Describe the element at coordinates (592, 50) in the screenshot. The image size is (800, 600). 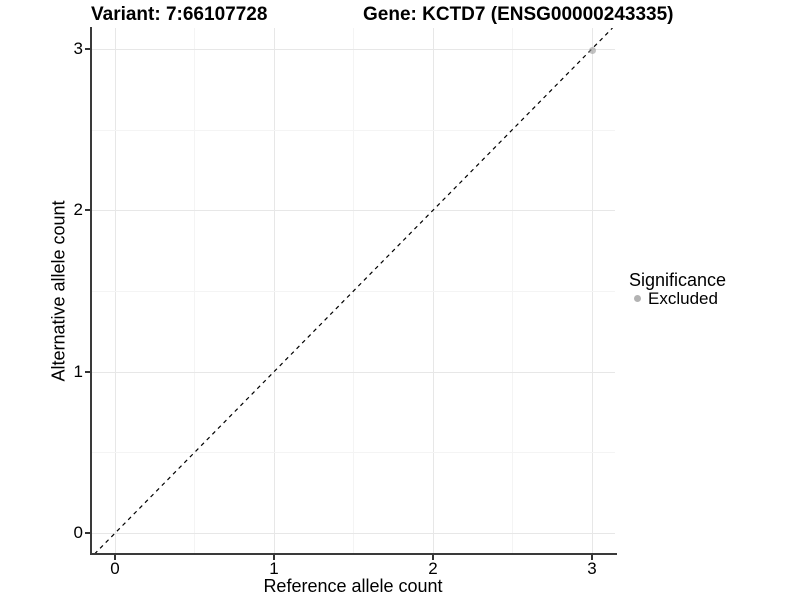
I see `data-point-excluded` at that location.